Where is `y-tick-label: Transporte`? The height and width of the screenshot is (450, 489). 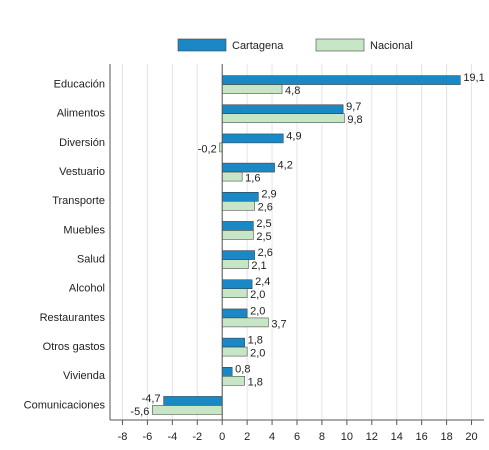
y-tick-label: Transporte is located at coordinates (78, 201).